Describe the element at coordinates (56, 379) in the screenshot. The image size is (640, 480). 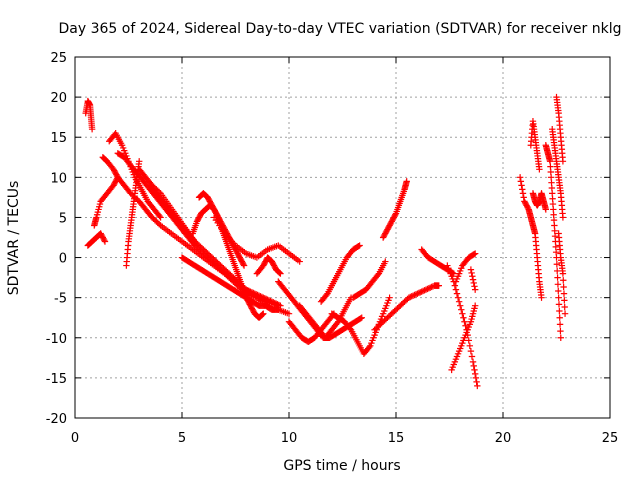
I see `y-tick-label: -15` at that location.